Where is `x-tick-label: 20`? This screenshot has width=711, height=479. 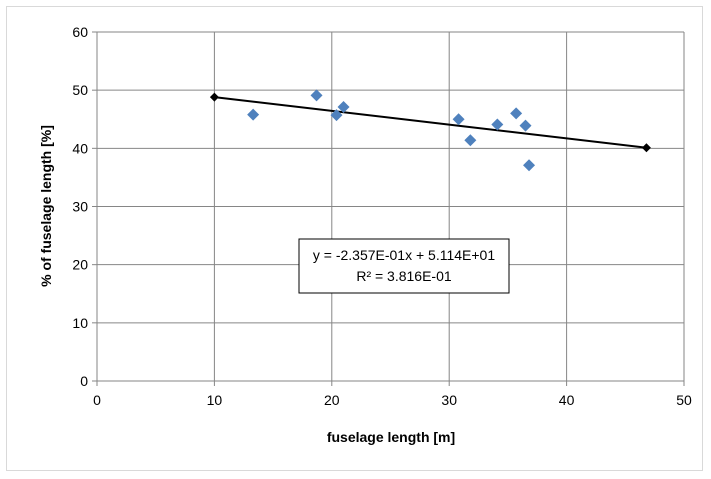 x-tick-label: 20 is located at coordinates (332, 400).